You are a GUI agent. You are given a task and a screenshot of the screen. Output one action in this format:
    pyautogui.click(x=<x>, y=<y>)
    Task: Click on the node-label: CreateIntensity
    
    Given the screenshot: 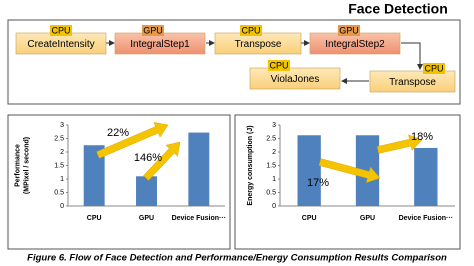 What is the action you would take?
    pyautogui.click(x=60, y=44)
    